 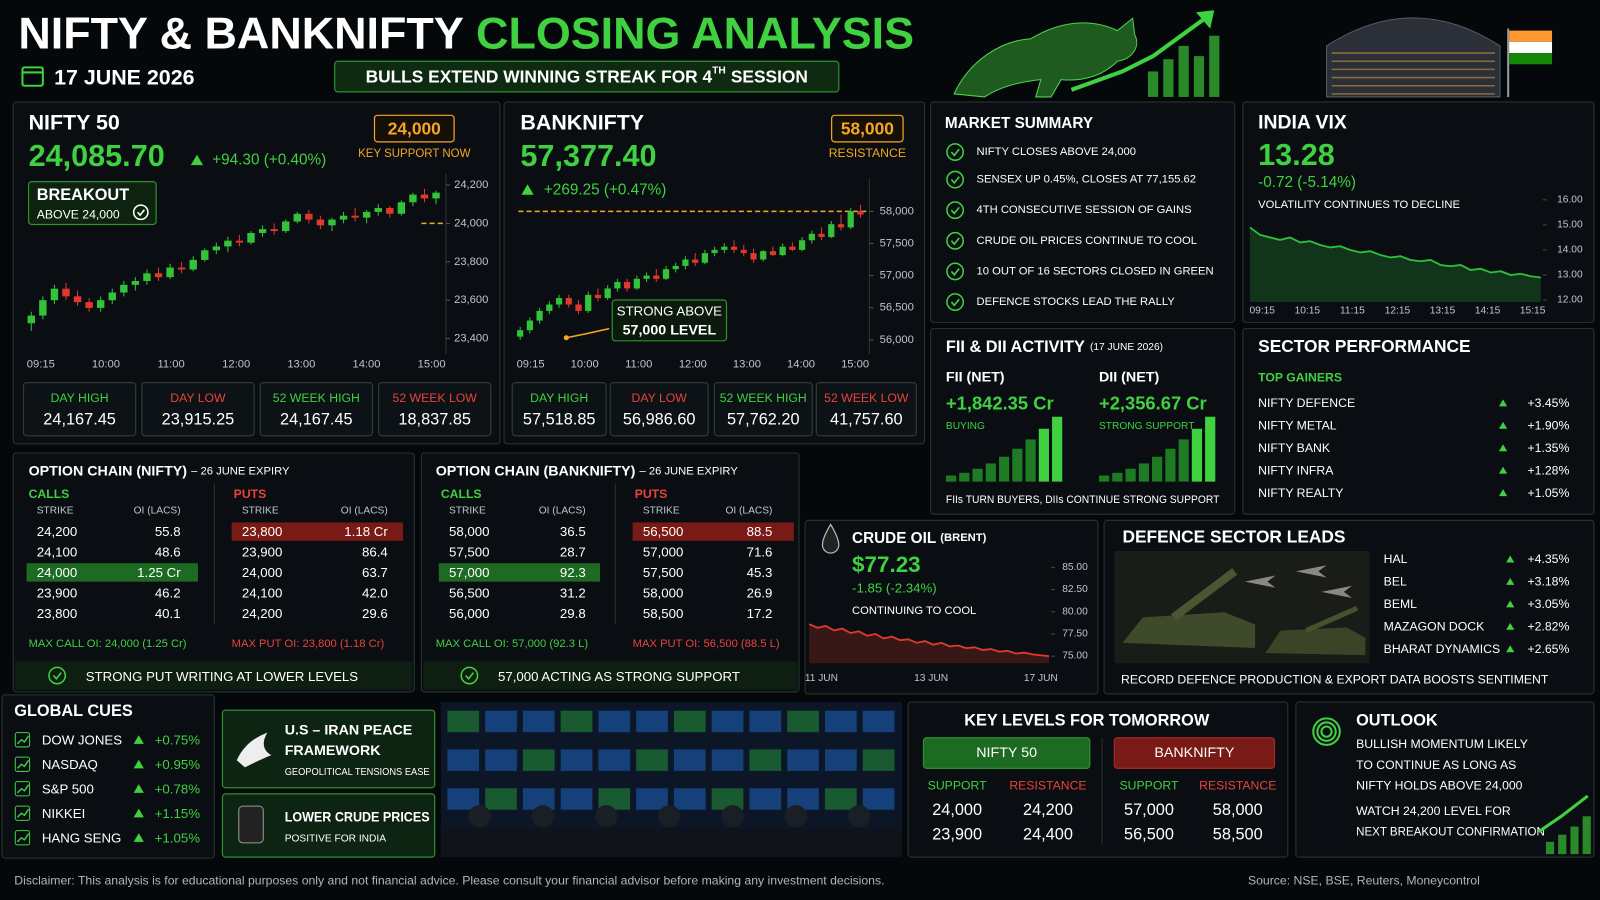 I want to click on x-tick-label: 13:15, so click(x=1443, y=311).